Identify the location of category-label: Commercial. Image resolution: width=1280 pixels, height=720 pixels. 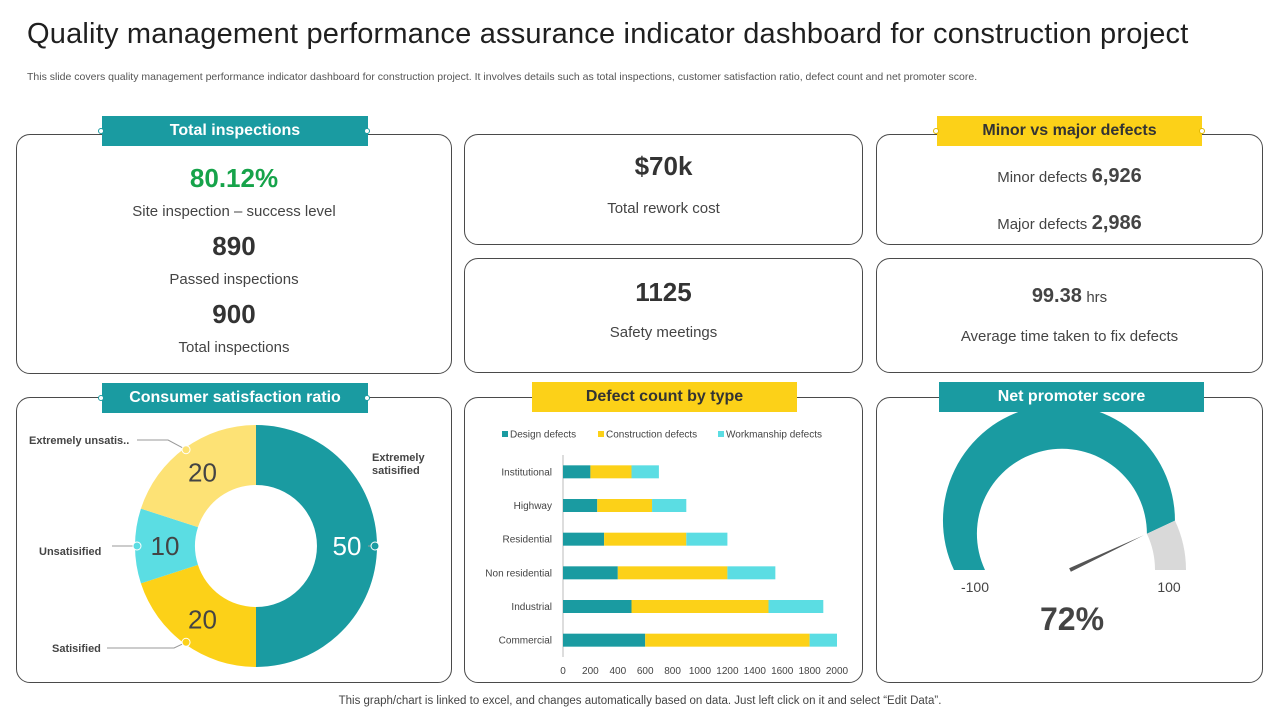
(525, 641).